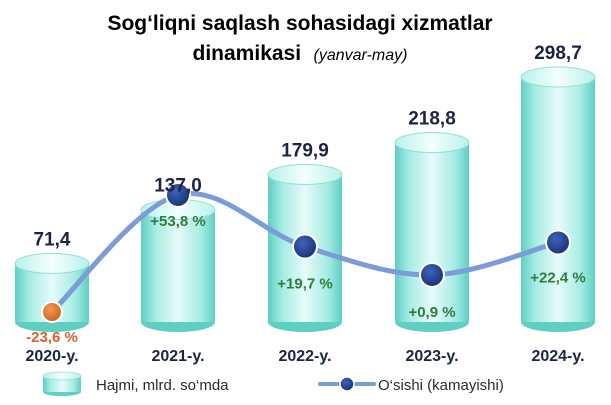 The width and height of the screenshot is (611, 405). What do you see at coordinates (52, 292) in the screenshot?
I see `bar-2020-y.` at bounding box center [52, 292].